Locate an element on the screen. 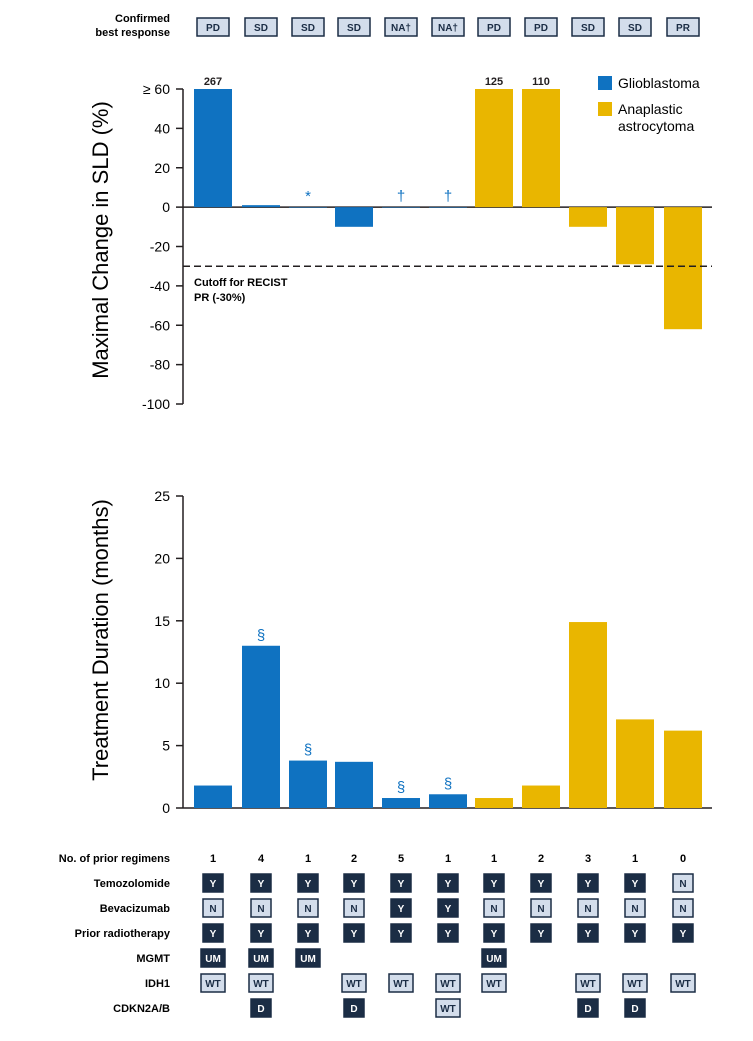 The image size is (753, 1041). y-tick-label: 20 is located at coordinates (162, 558).